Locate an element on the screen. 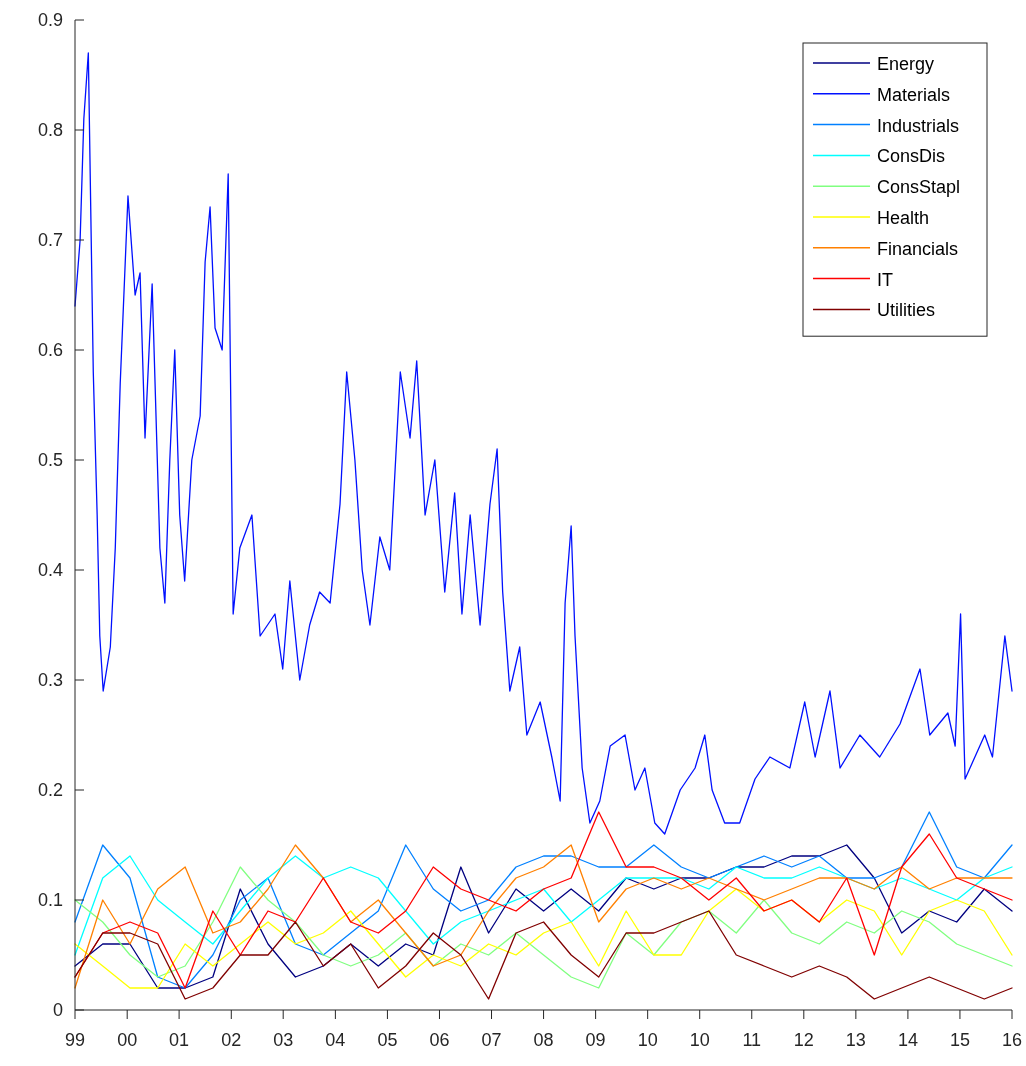 This screenshot has height=1066, width=1026. legend-label: Industrials is located at coordinates (918, 125).